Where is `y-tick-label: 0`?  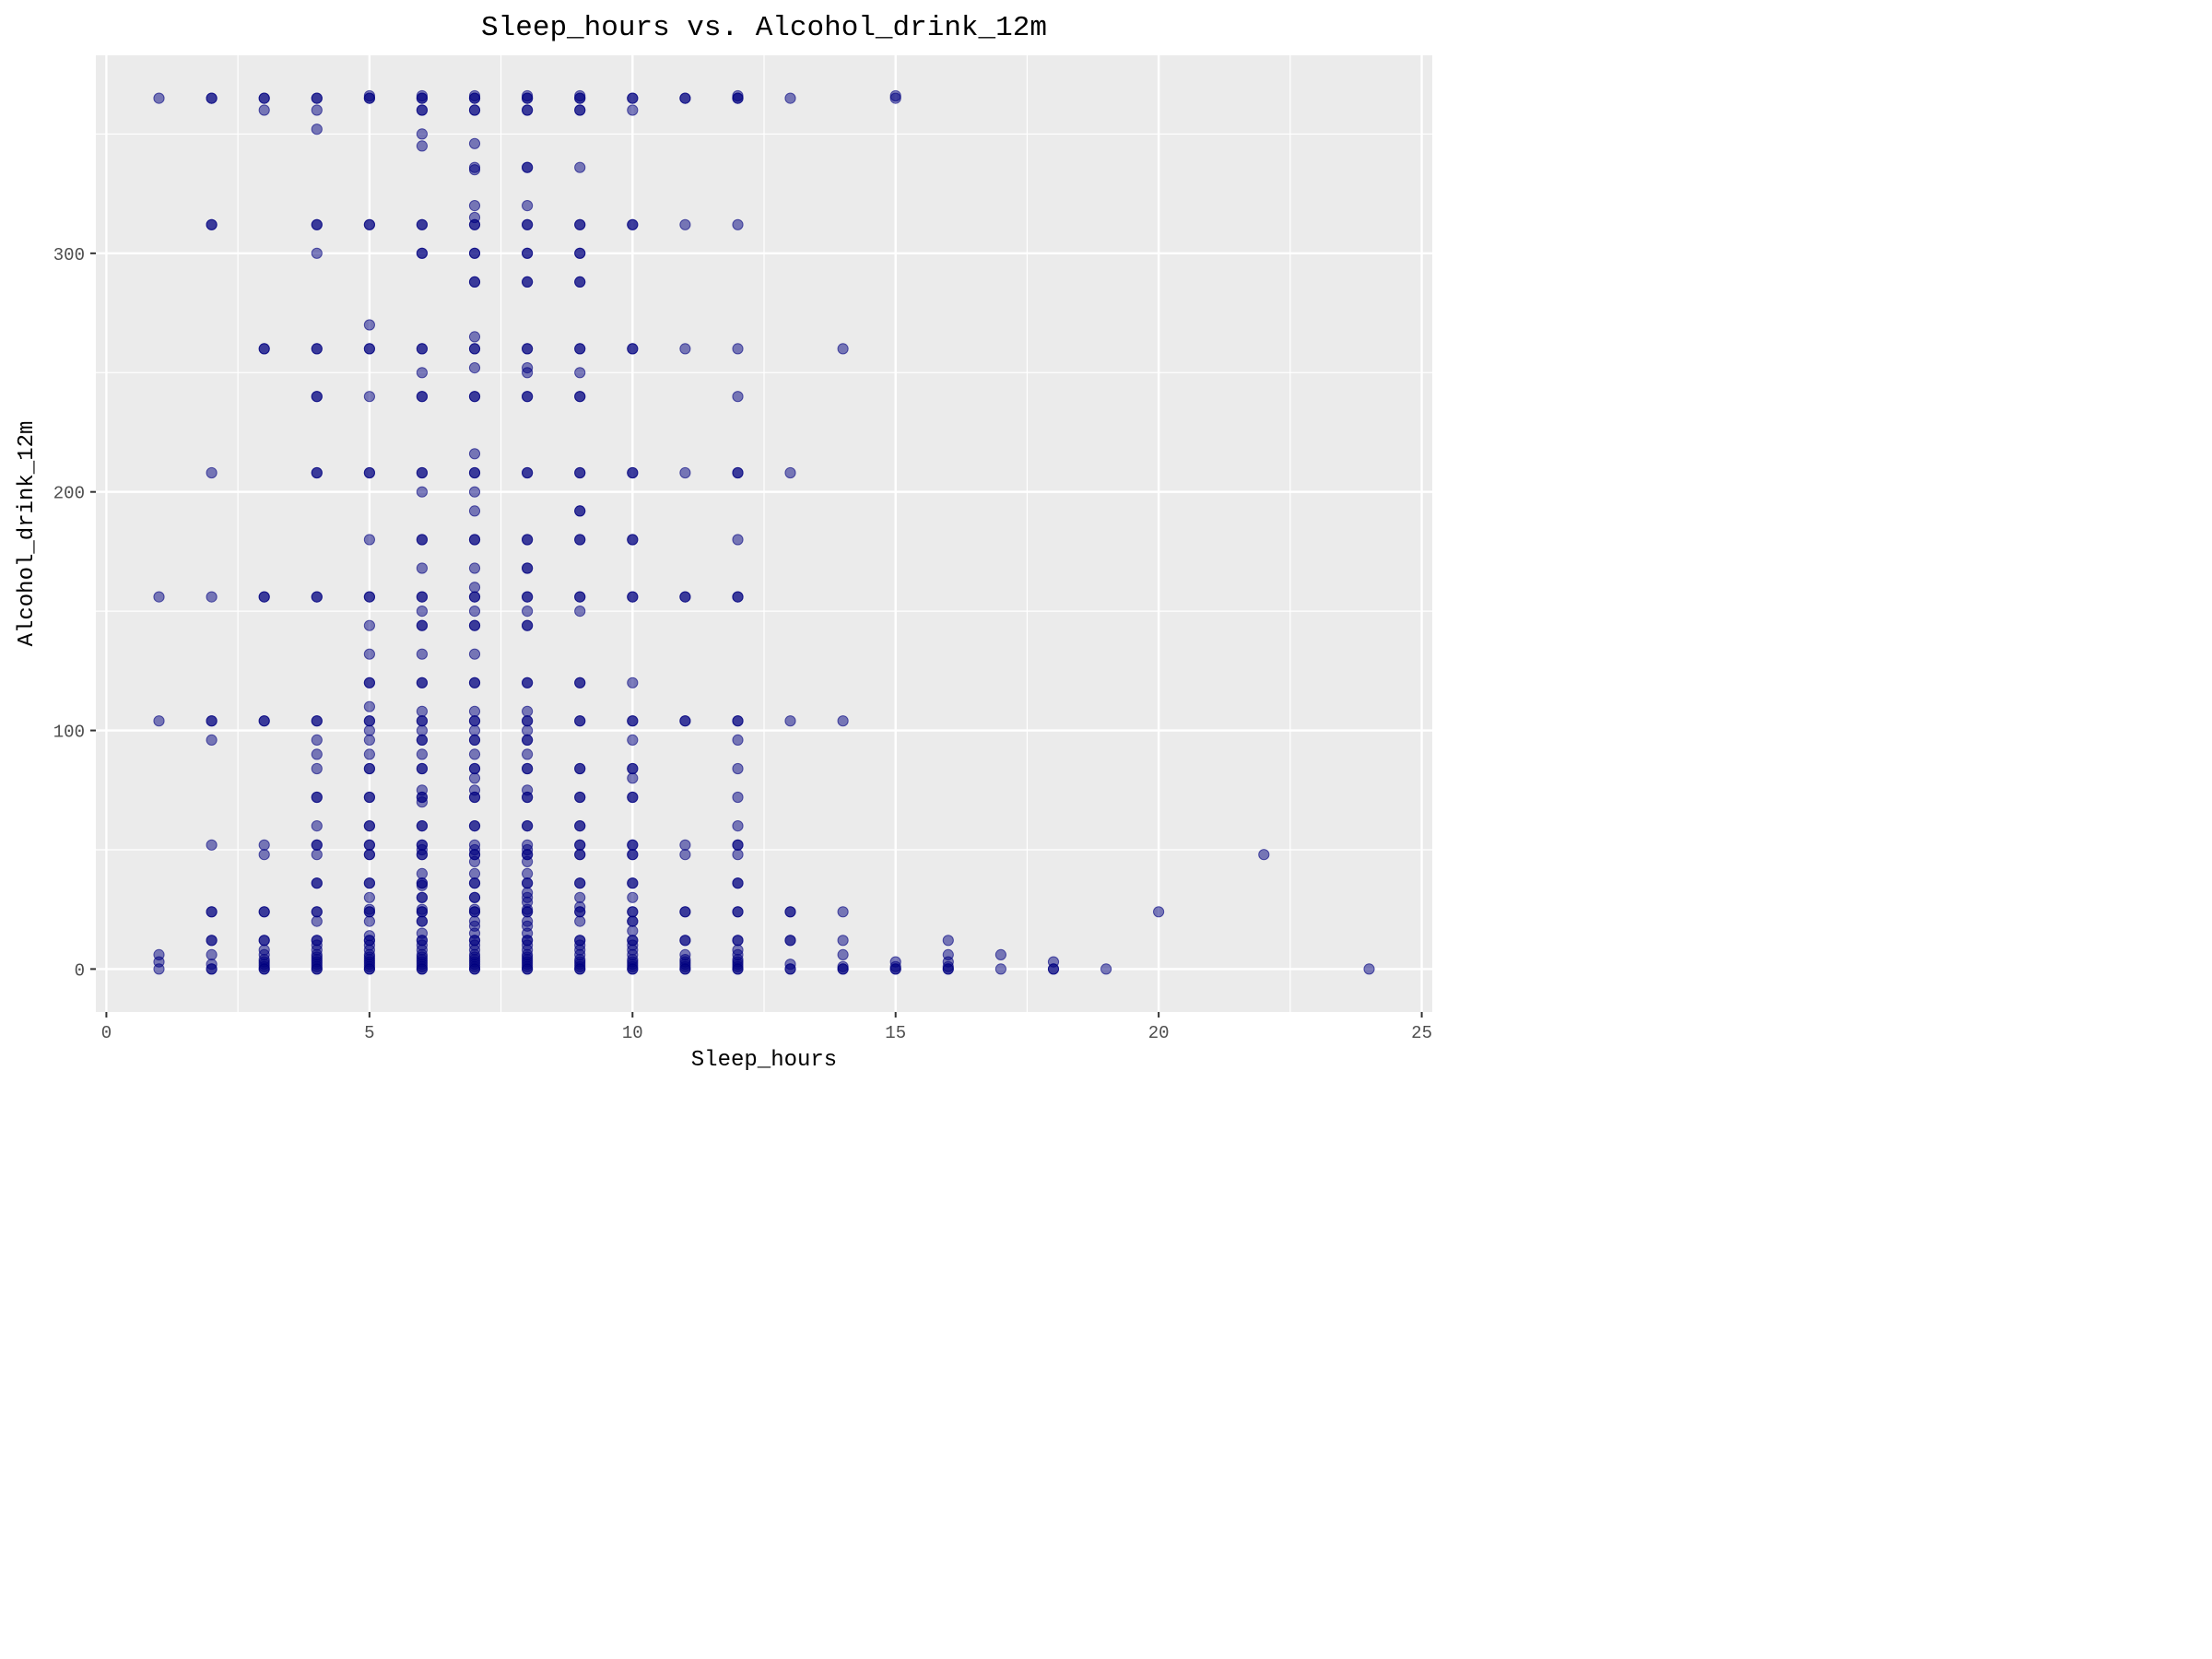 y-tick-label: 0 is located at coordinates (80, 970).